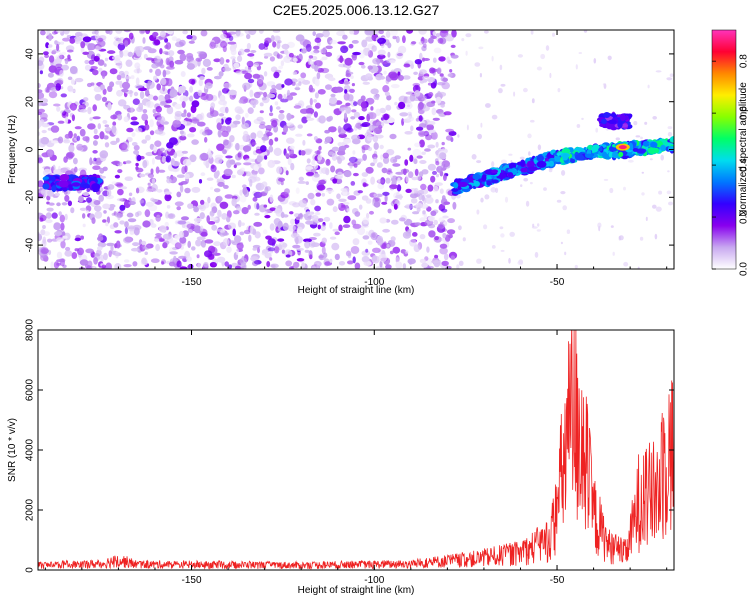  Describe the element at coordinates (30, 449) in the screenshot. I see `y-tick-label: 4000` at that location.